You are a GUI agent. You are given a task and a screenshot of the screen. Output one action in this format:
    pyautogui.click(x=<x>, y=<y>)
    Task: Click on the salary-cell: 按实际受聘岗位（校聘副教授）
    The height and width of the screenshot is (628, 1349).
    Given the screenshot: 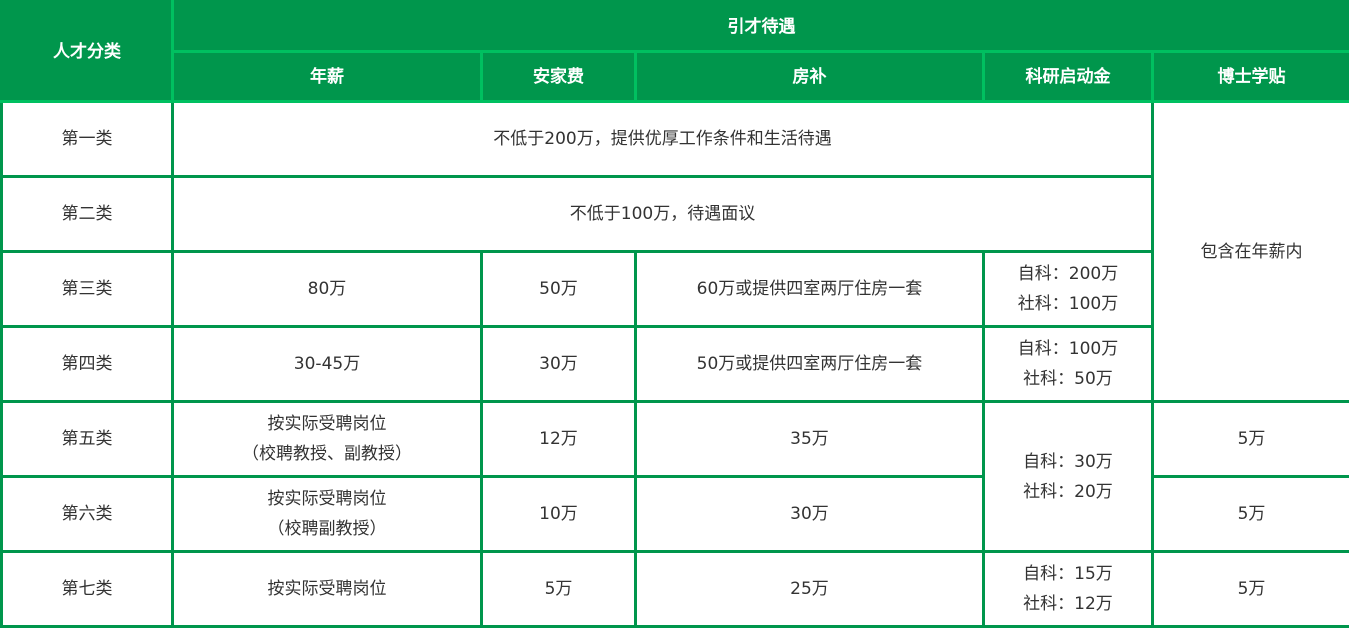 What is the action you would take?
    pyautogui.click(x=327, y=514)
    